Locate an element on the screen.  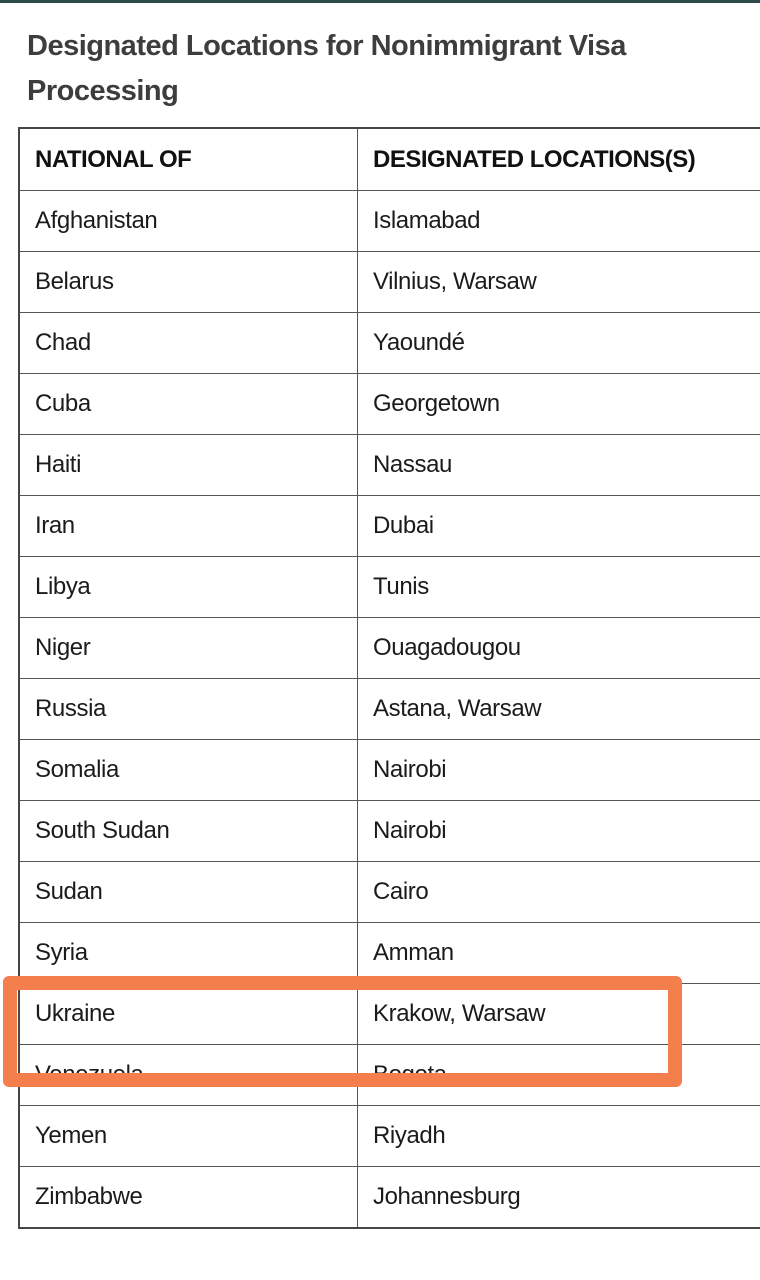
table-row: Afghanistan Islamabad is located at coordinates (389, 221).